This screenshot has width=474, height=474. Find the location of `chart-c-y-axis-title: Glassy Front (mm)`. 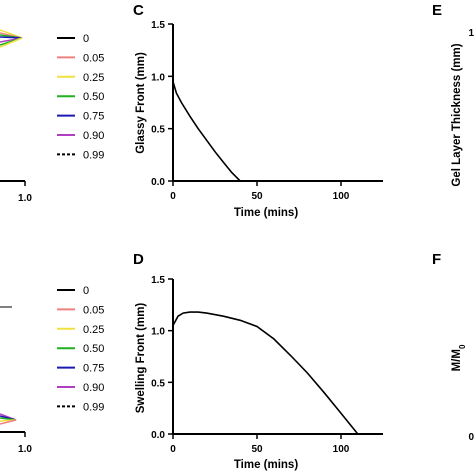

chart-c-y-axis-title: Glassy Front (mm) is located at coordinates (141, 103).